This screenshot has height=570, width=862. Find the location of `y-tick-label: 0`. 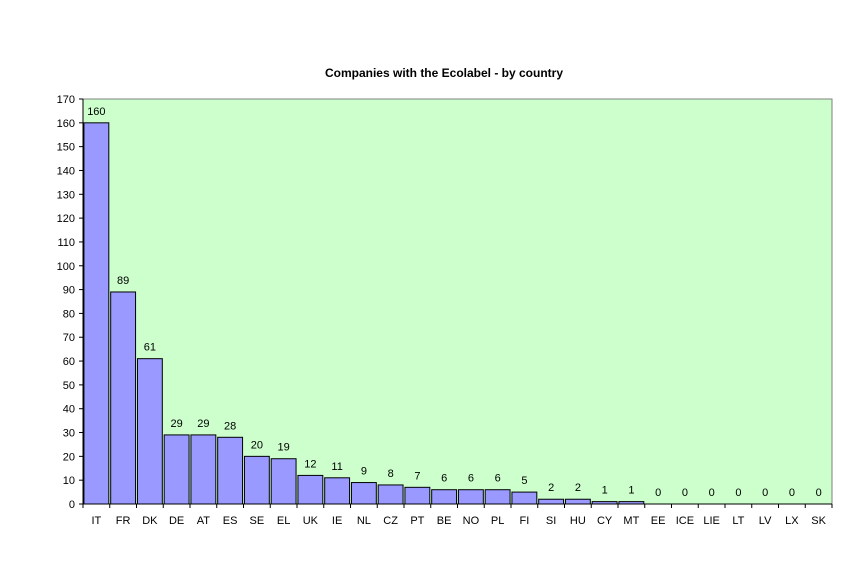

y-tick-label: 0 is located at coordinates (72, 505).